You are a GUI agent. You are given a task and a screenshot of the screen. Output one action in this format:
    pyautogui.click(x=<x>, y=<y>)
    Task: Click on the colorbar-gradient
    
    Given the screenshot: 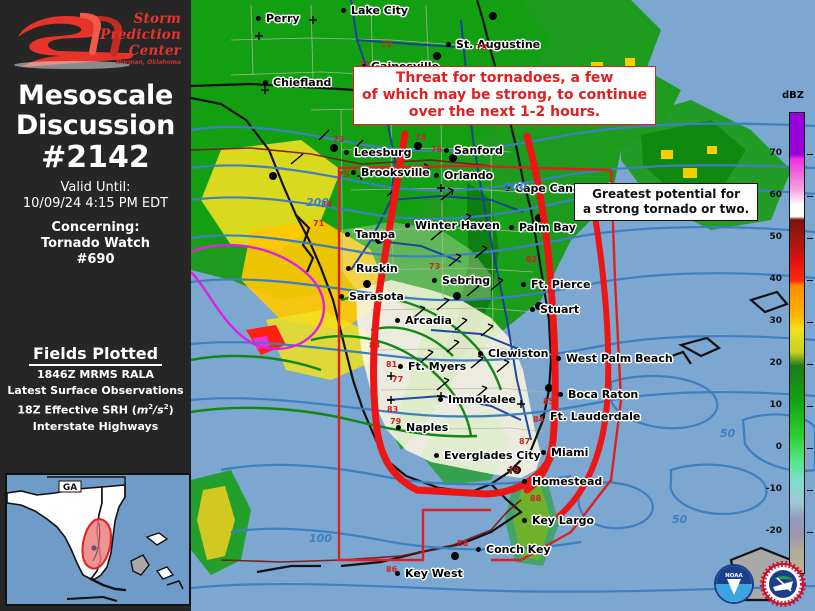 What is the action you would take?
    pyautogui.click(x=797, y=343)
    